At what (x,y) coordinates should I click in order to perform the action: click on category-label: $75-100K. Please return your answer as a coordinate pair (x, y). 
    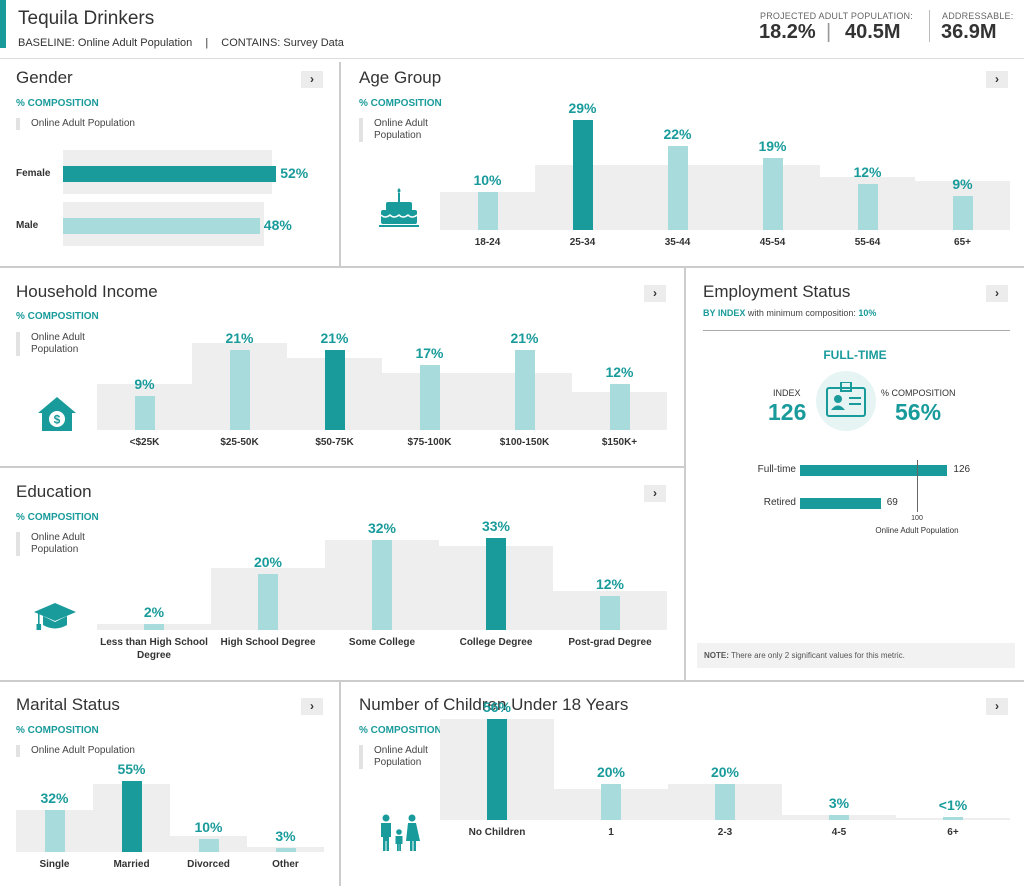
    Looking at the image, I should click on (429, 442).